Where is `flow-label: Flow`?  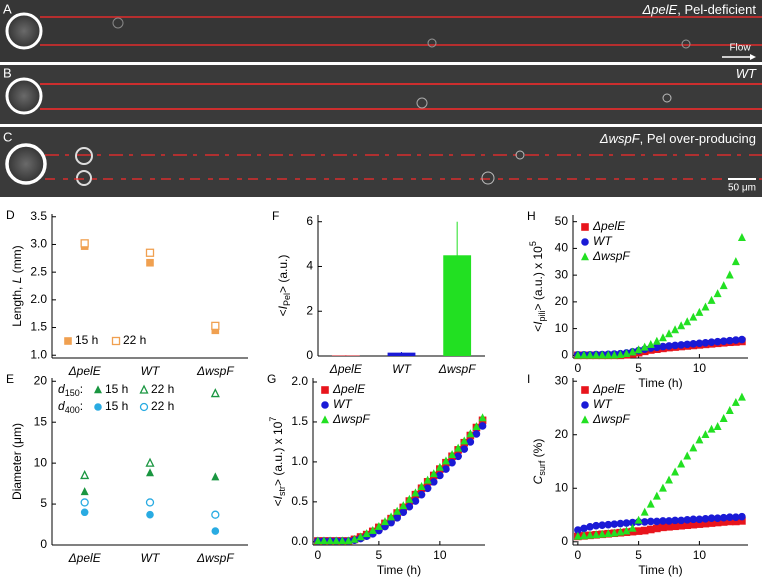
flow-label: Flow is located at coordinates (740, 48).